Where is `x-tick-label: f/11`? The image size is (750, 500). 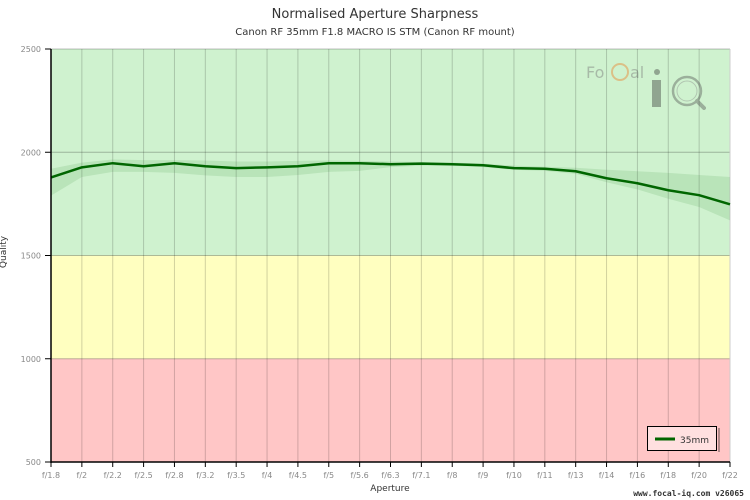 x-tick-label: f/11 is located at coordinates (545, 475).